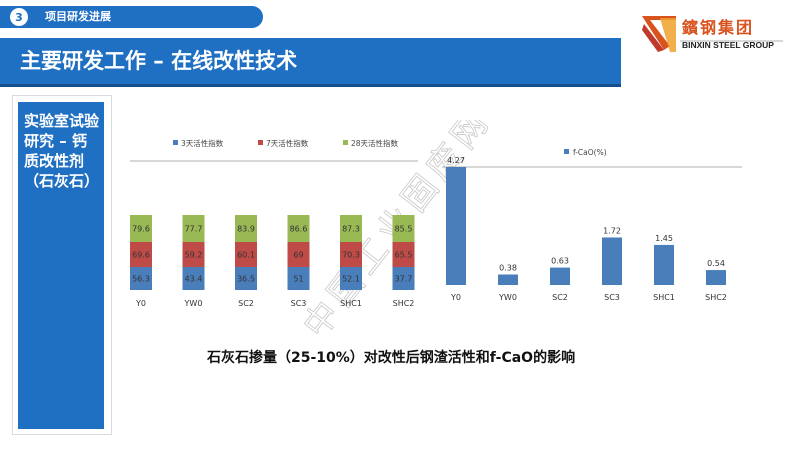  What do you see at coordinates (159, 61) in the screenshot?
I see `page-title: 主要研发工作 – 在线改性技术` at bounding box center [159, 61].